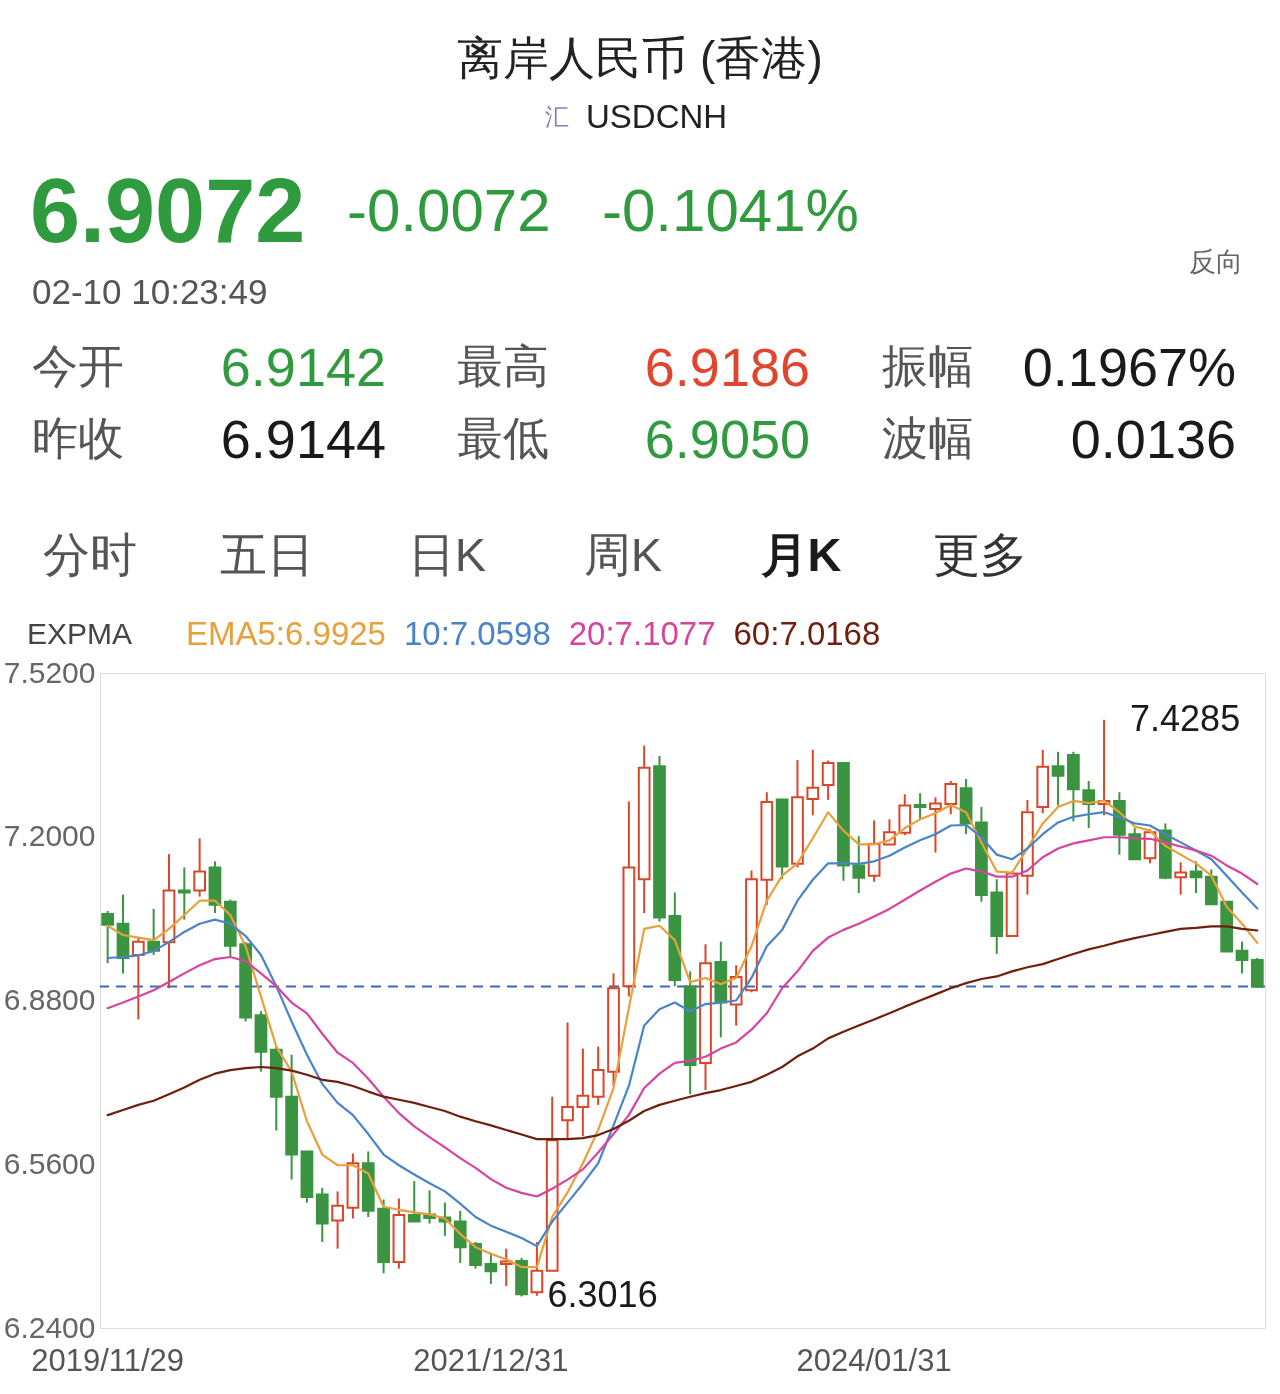 The height and width of the screenshot is (1394, 1280). What do you see at coordinates (447, 554) in the screenshot?
I see `text: 日K` at bounding box center [447, 554].